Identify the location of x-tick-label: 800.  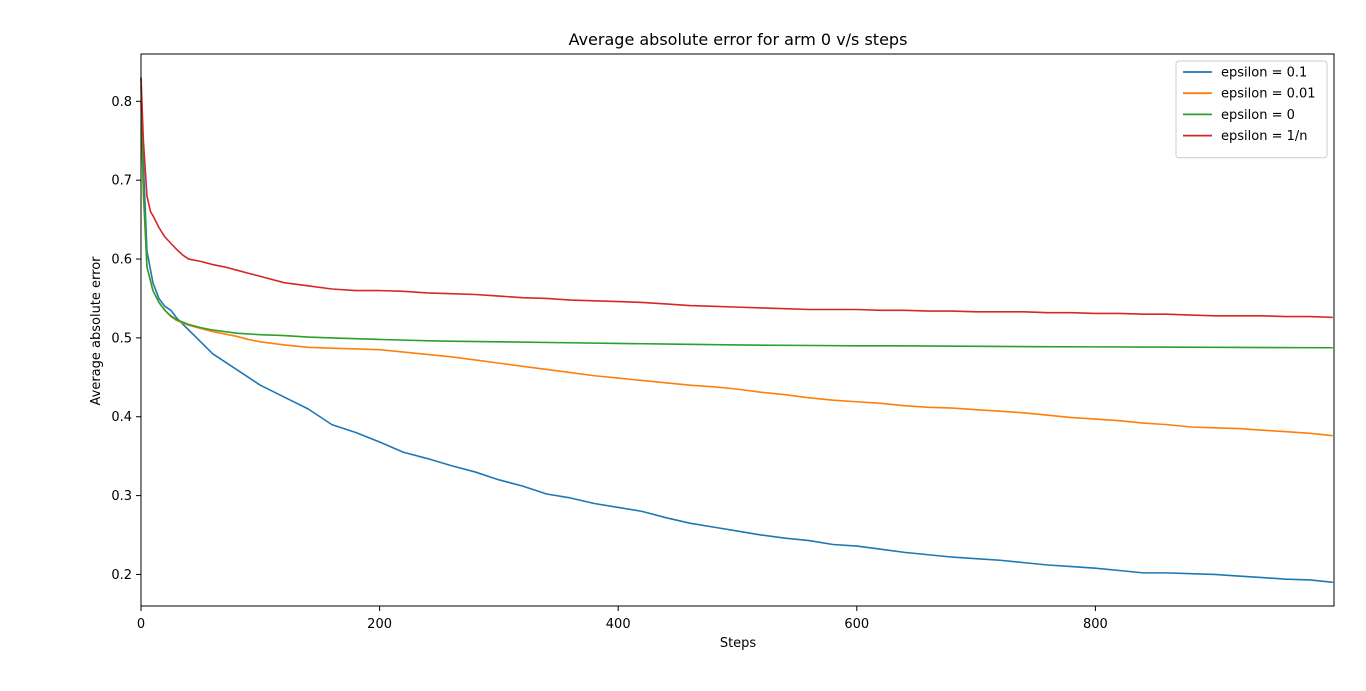
(1095, 624).